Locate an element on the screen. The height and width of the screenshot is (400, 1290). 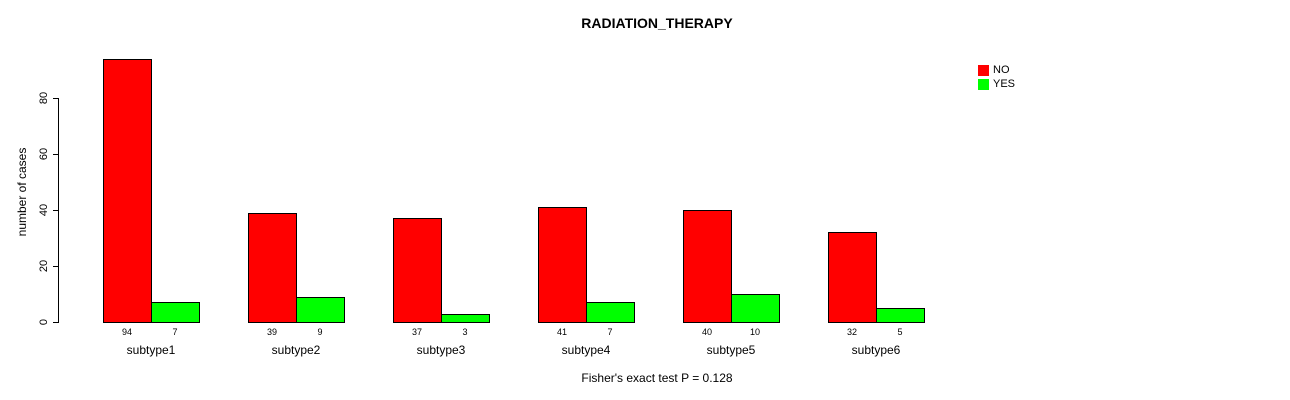
bar-value-label: 32 is located at coordinates (852, 332).